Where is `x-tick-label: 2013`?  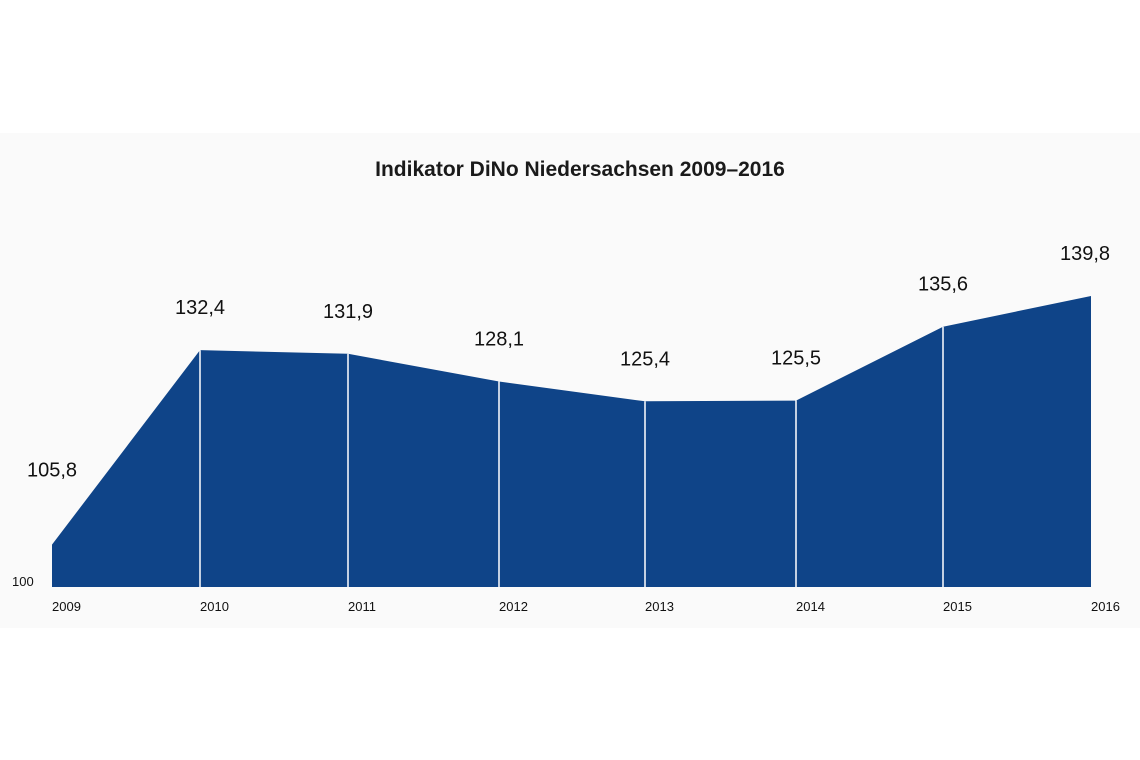 x-tick-label: 2013 is located at coordinates (659, 606).